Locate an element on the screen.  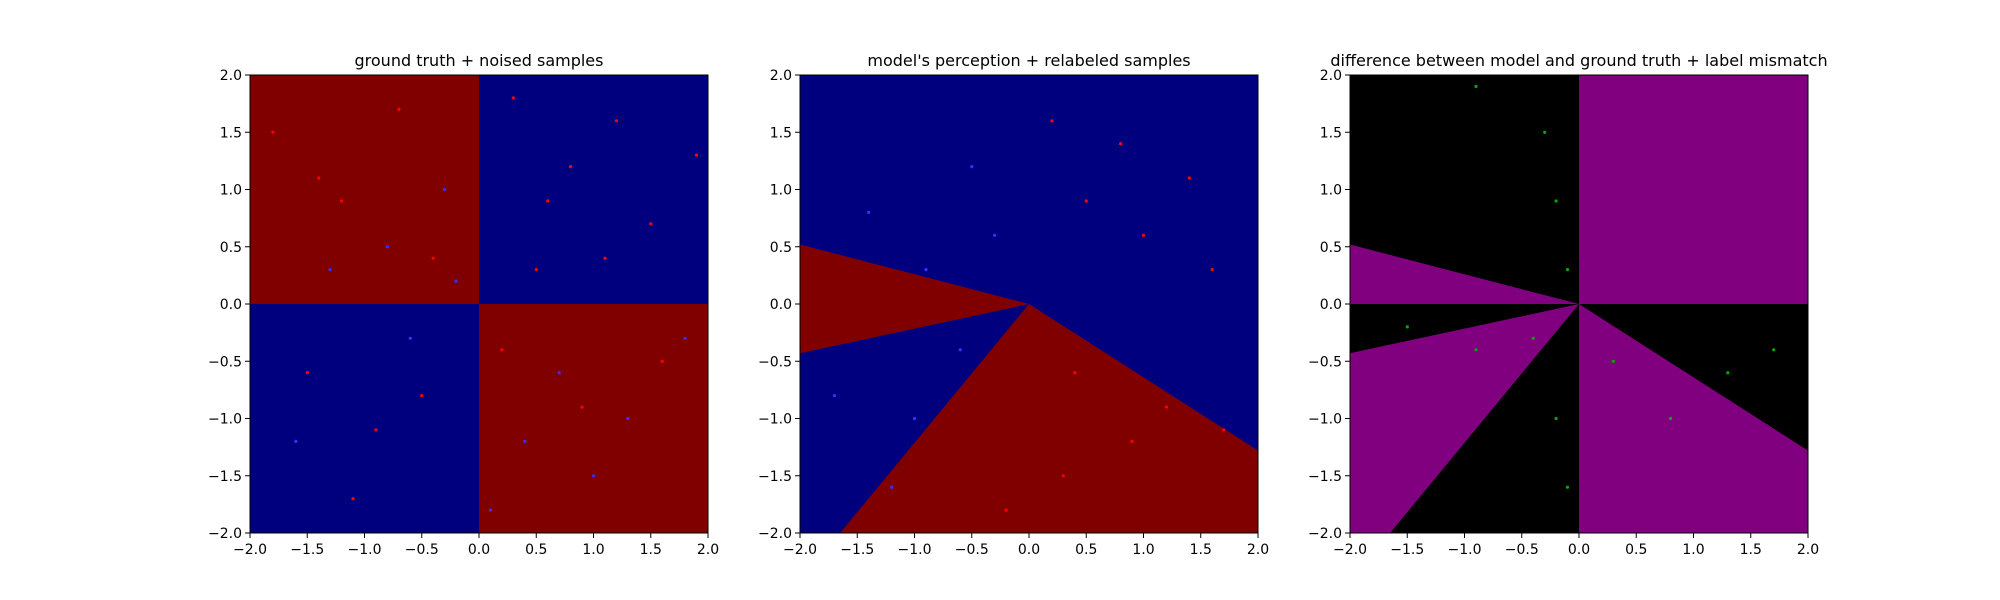
y-tick-label: −1.5 is located at coordinates (1325, 477).